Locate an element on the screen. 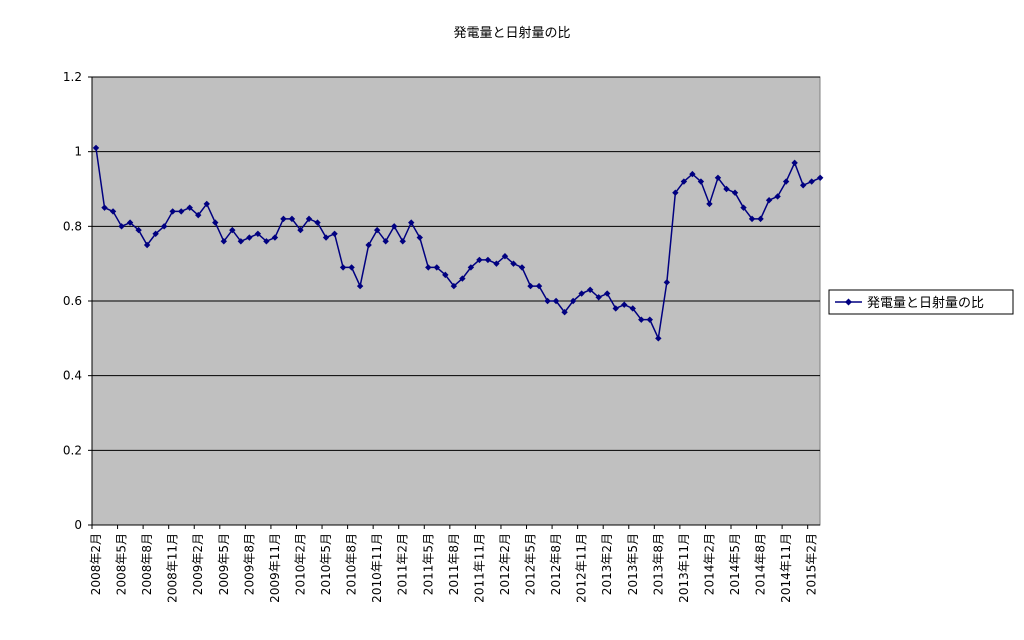  y-axis: 0 0.2 0.4 0.6 0.8 1 1.2 is located at coordinates (78, 301).